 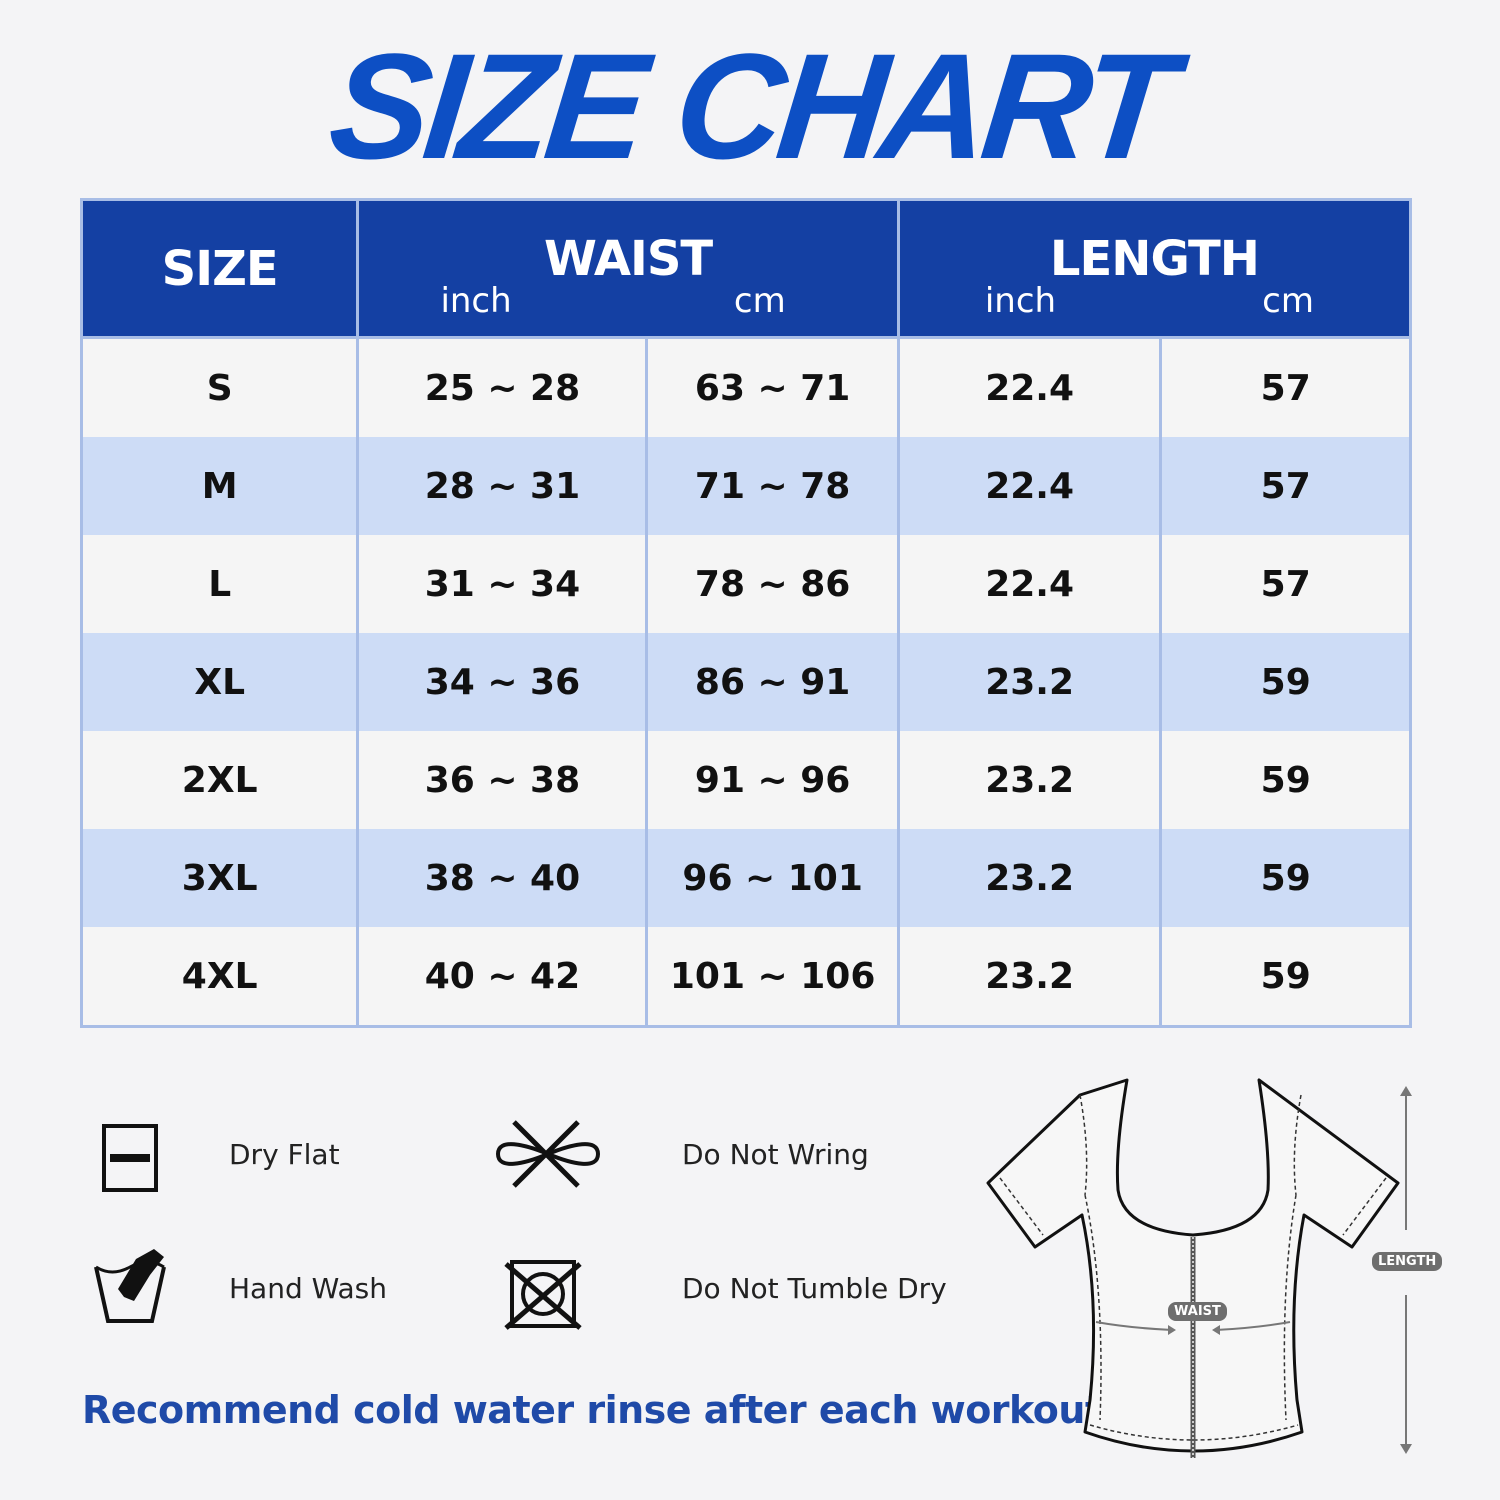 What do you see at coordinates (219, 977) in the screenshot?
I see `cell-size: 4XL` at bounding box center [219, 977].